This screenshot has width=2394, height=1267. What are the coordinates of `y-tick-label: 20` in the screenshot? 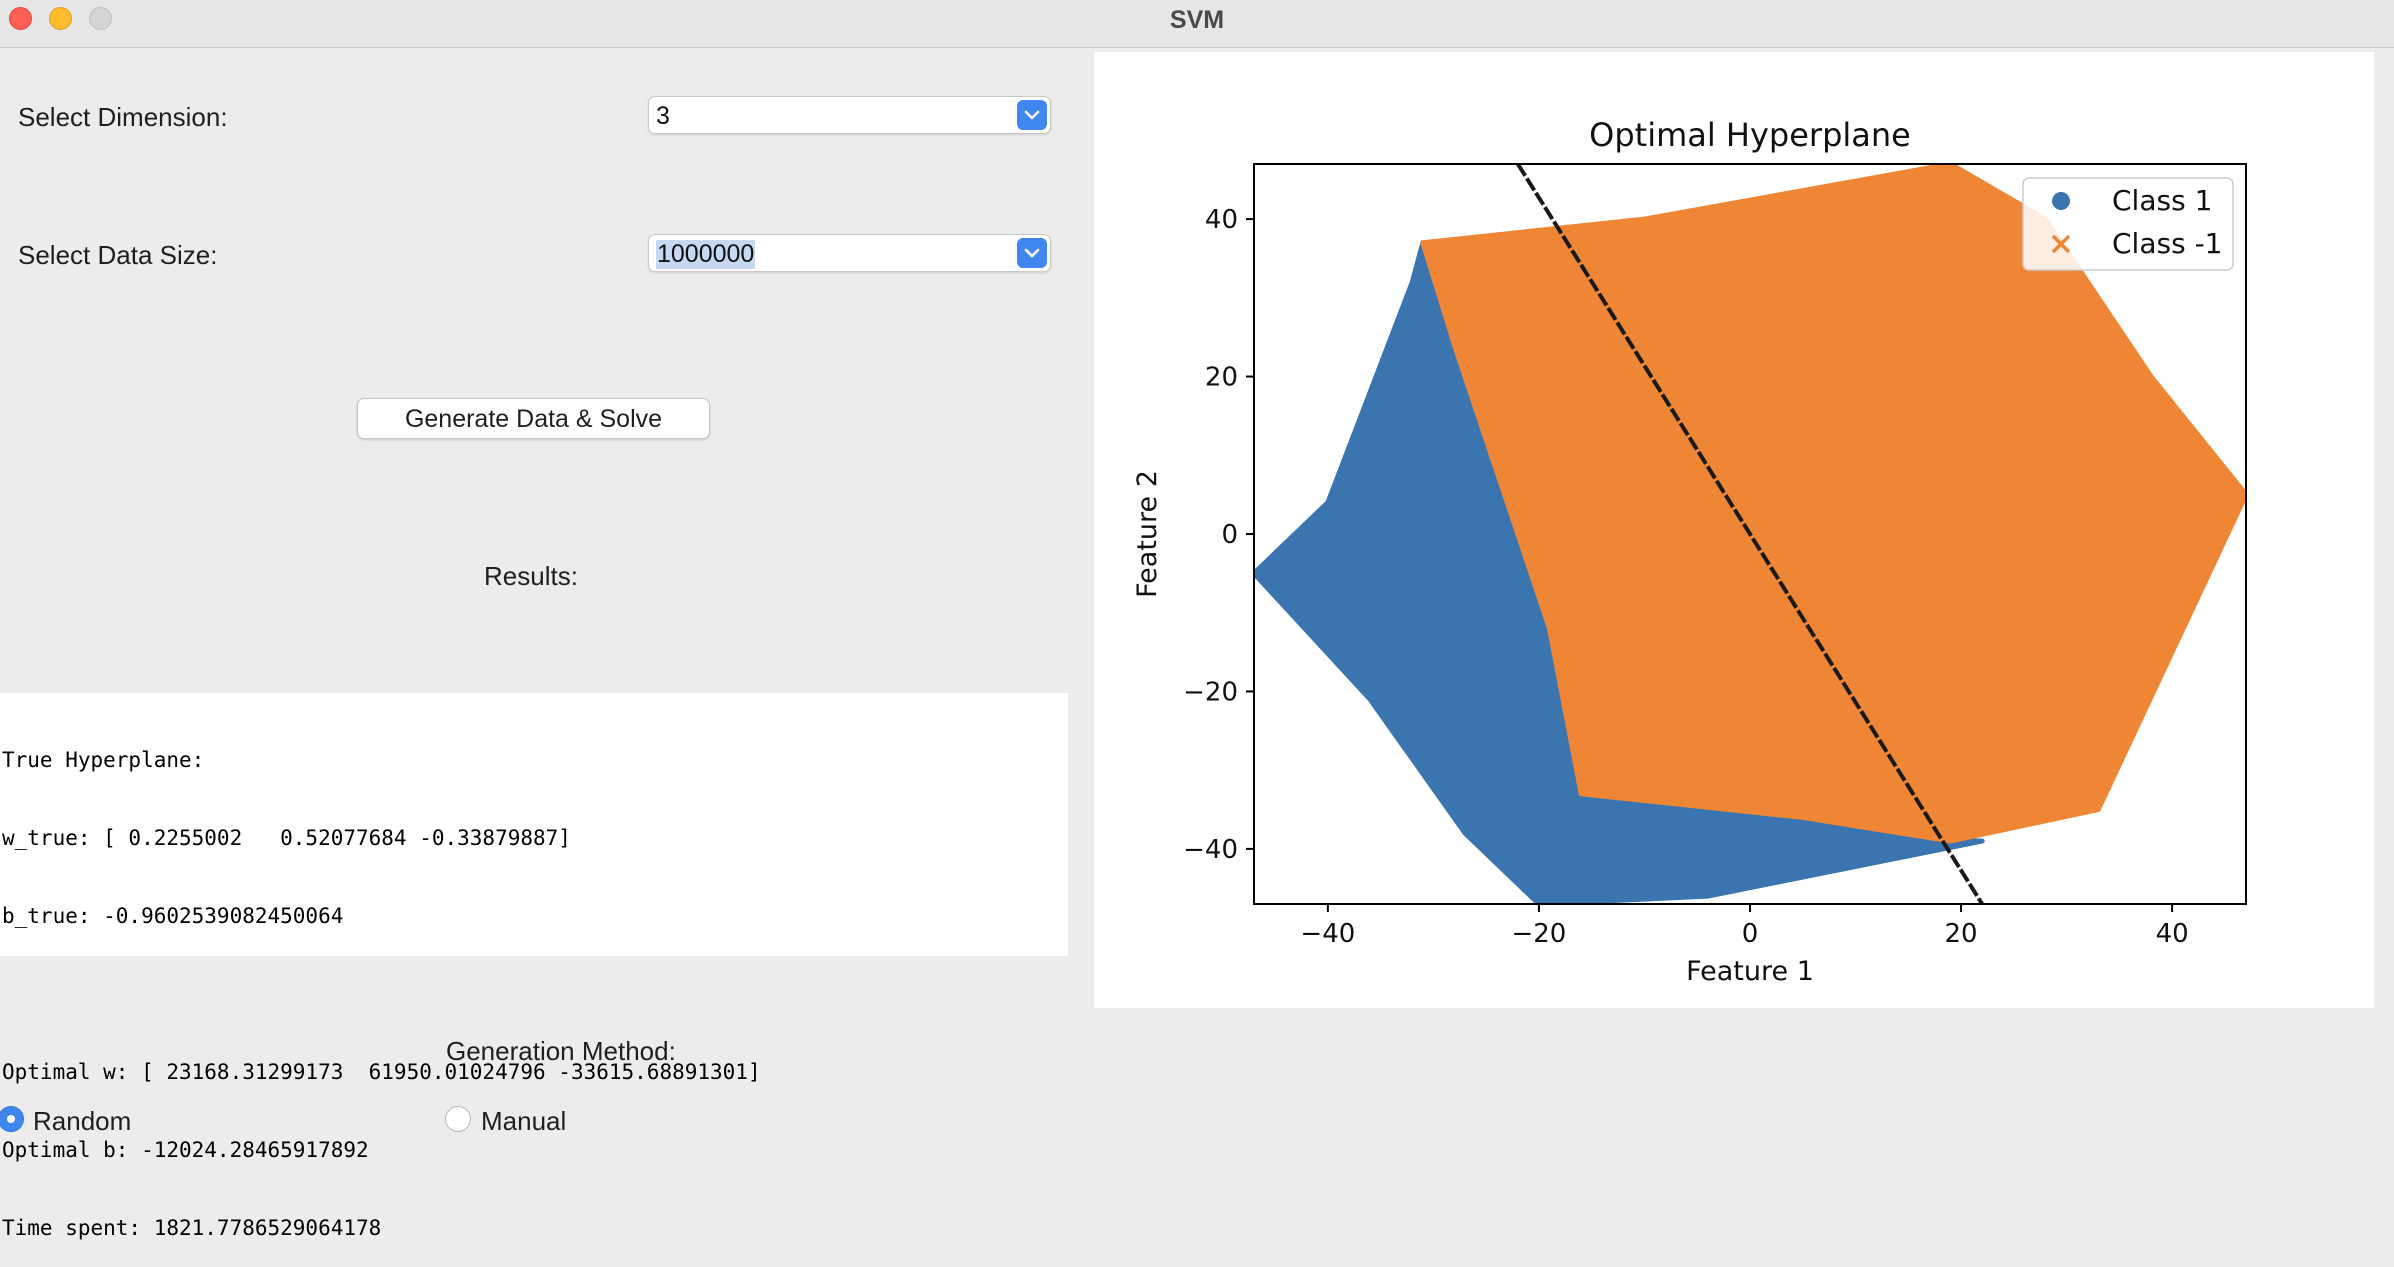 It's located at (1221, 378).